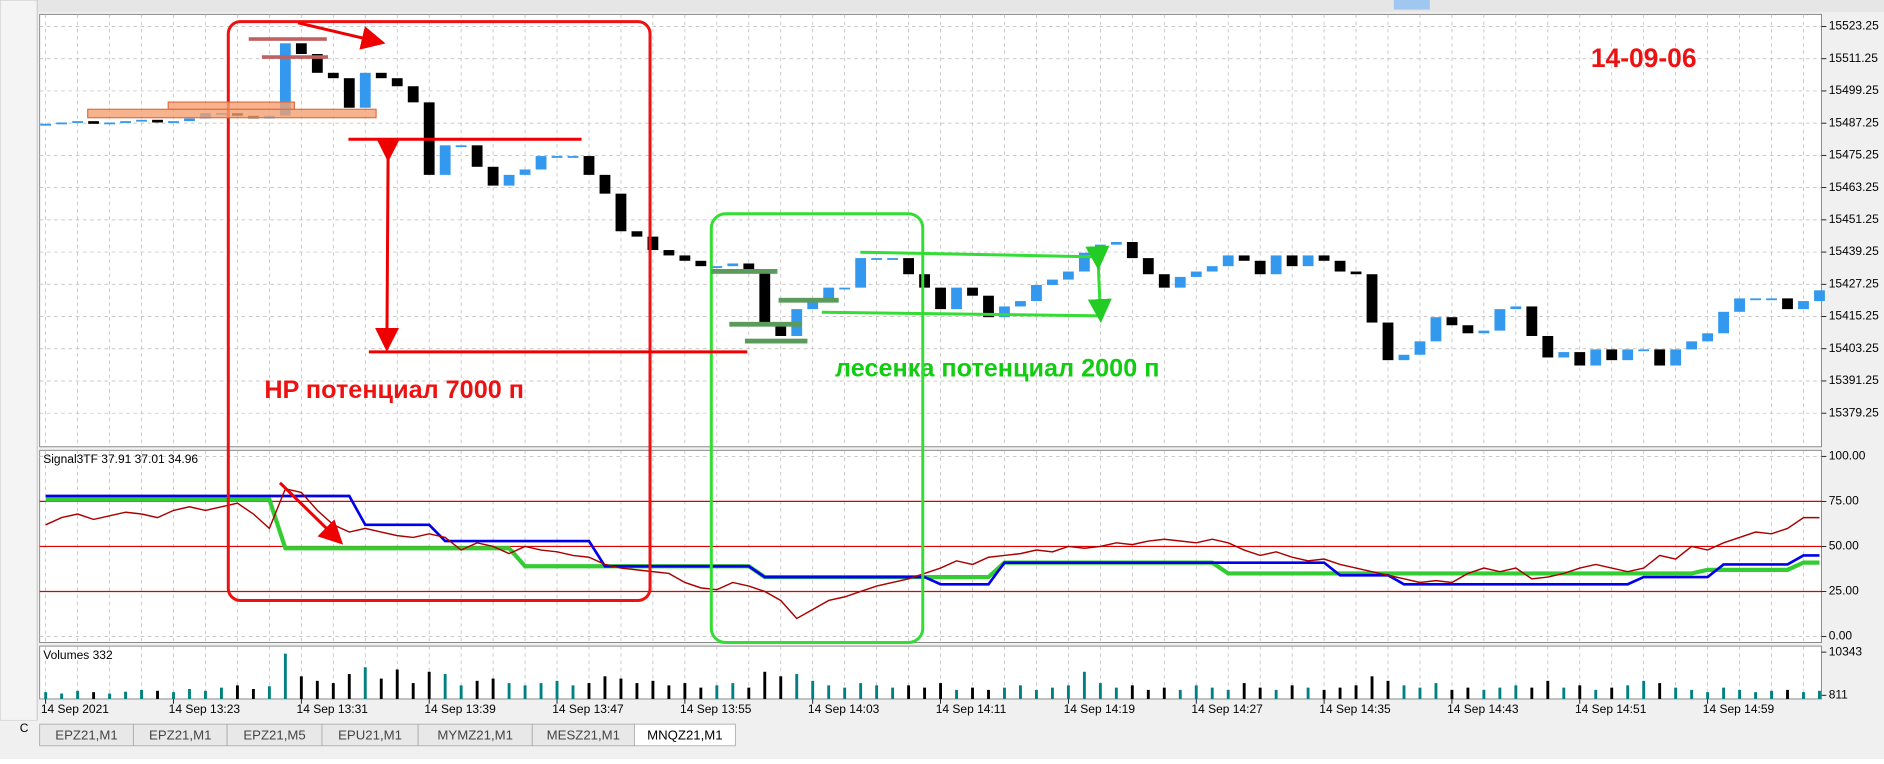 The height and width of the screenshot is (764, 1884). I want to click on green-frame, so click(817, 428).